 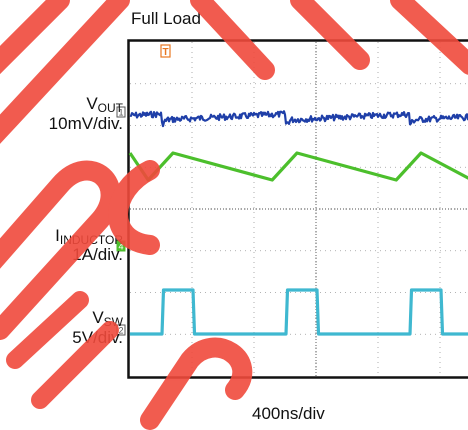 What do you see at coordinates (97, 337) in the screenshot?
I see `vsw-scale: 5V/div.` at bounding box center [97, 337].